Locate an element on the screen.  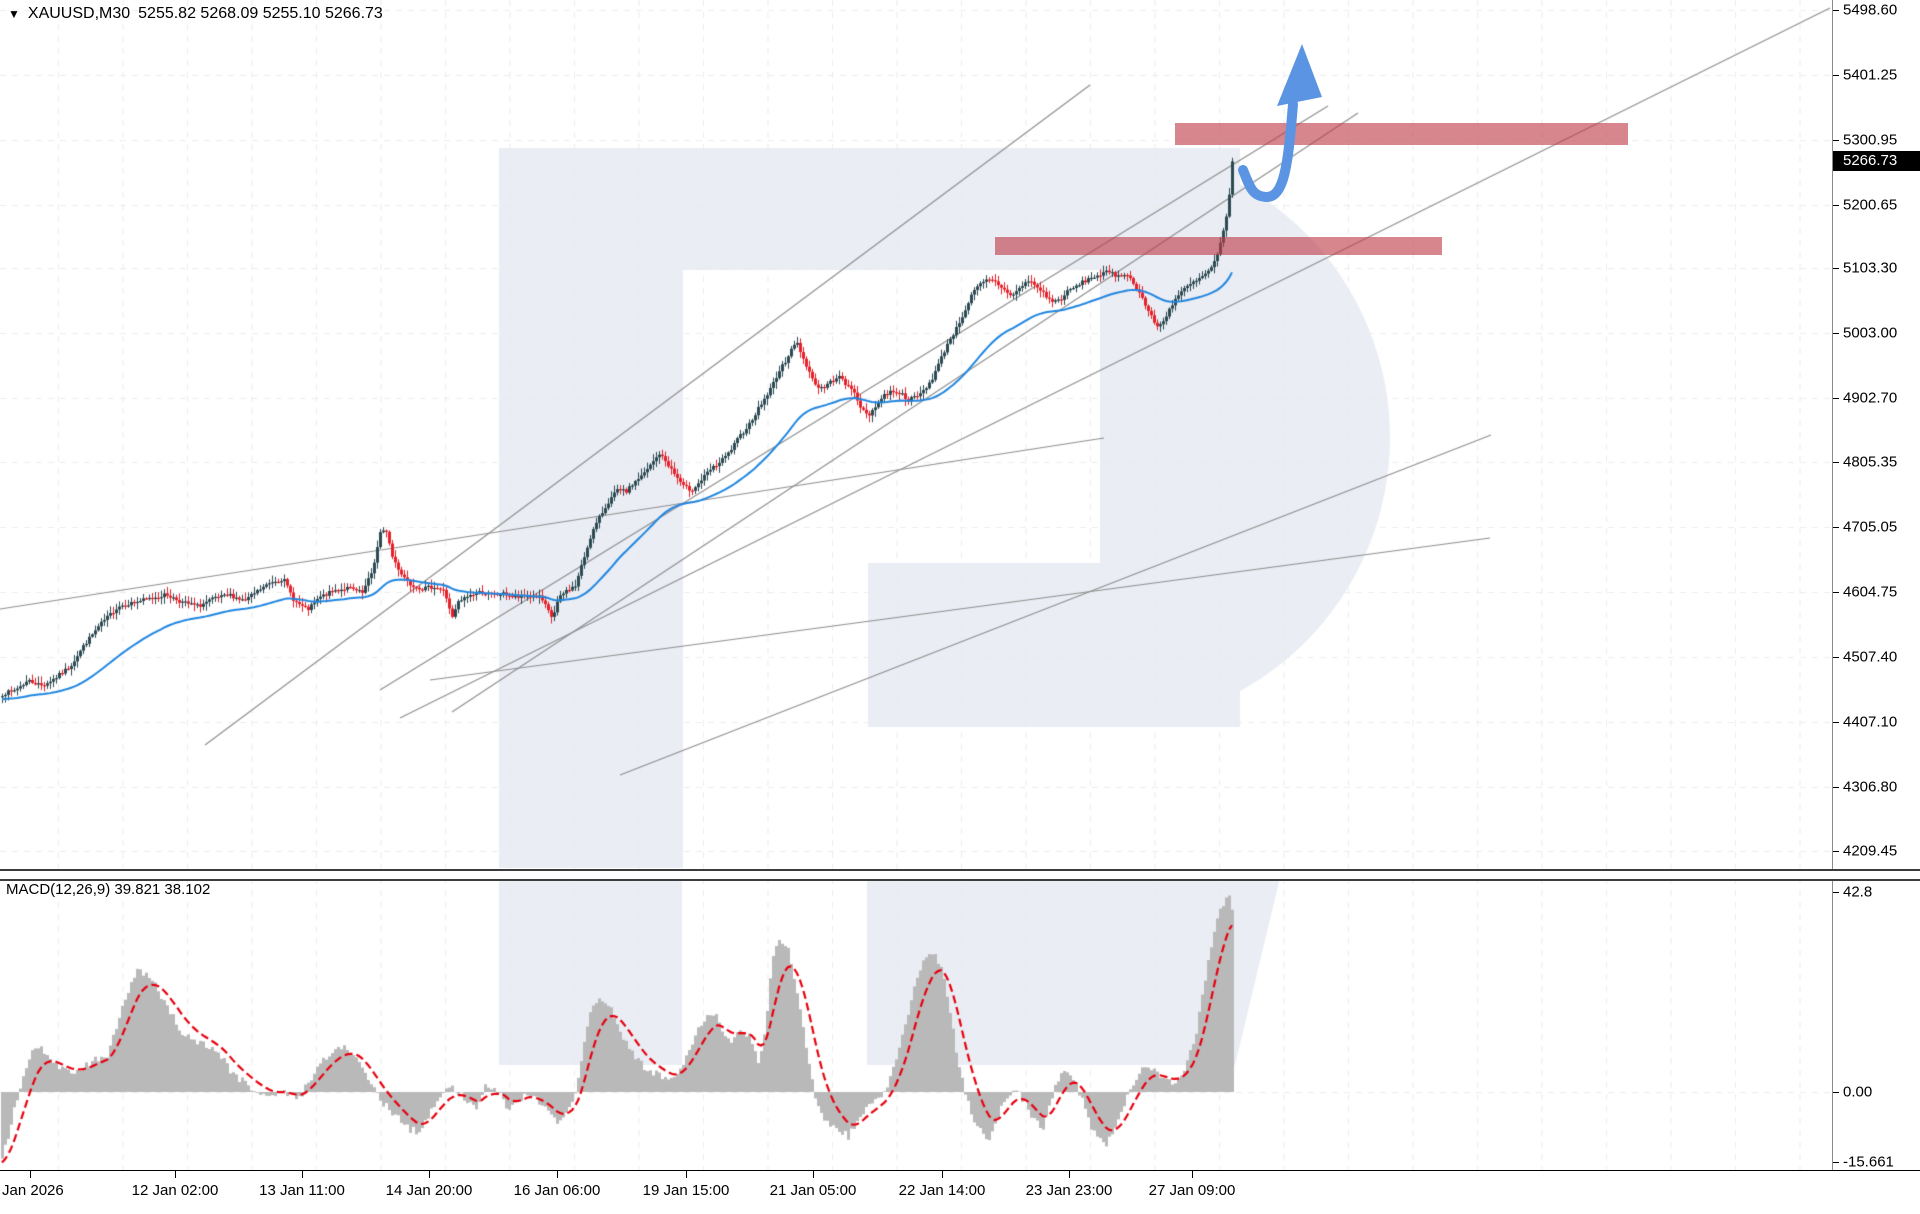
time-axis-label: 14 Jan 20:00 is located at coordinates (429, 1190).